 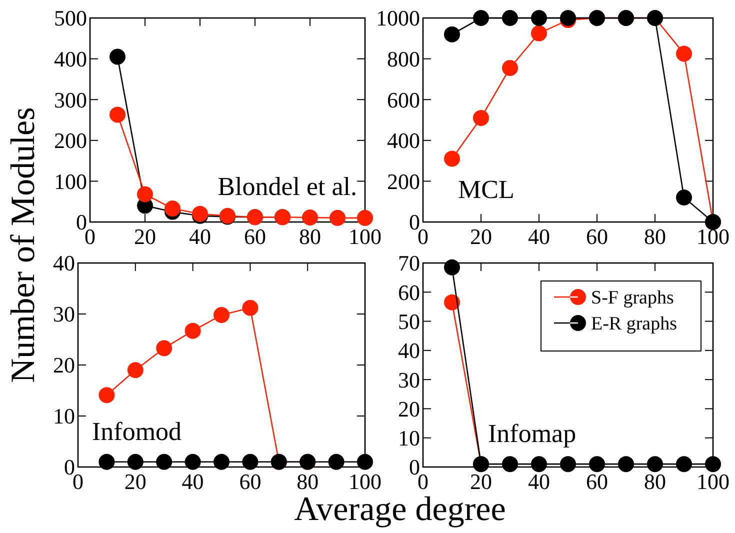 I want to click on y-axis-title: Number of Modules, so click(x=23, y=245).